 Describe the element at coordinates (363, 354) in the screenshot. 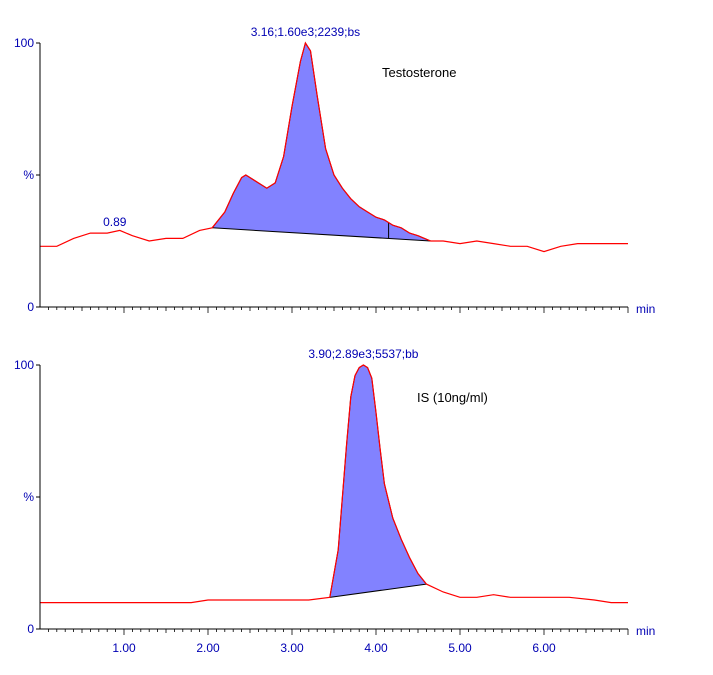

I see `peak-annotation: 3.90;2.89e3;5537;bb` at that location.